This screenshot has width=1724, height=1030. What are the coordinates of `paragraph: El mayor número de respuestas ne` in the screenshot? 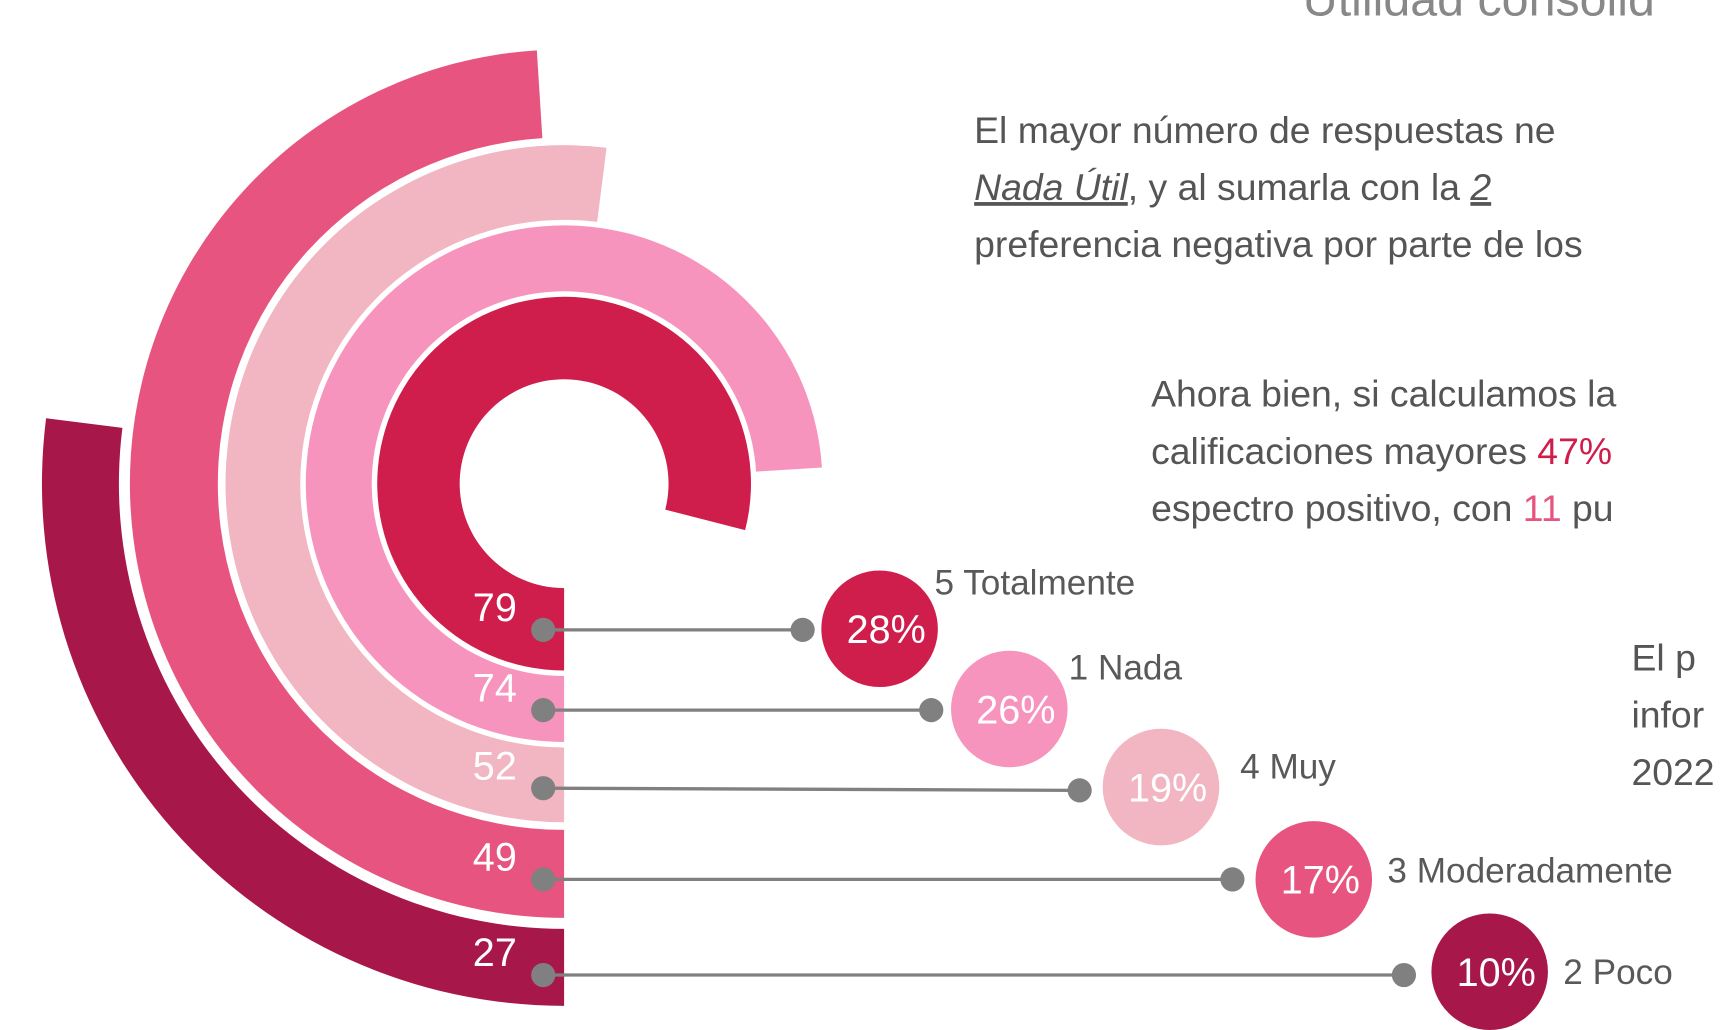 It's located at (1264, 130).